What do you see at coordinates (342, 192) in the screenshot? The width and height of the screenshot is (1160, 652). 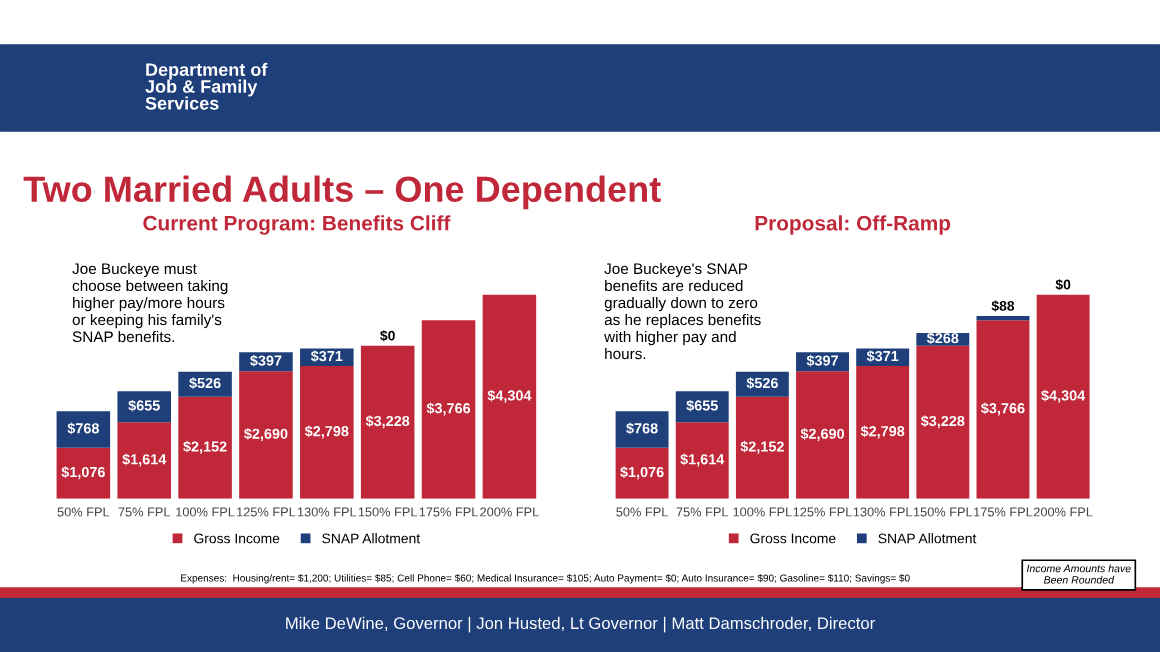 I see `text: Two Married Adults – One Dependent` at bounding box center [342, 192].